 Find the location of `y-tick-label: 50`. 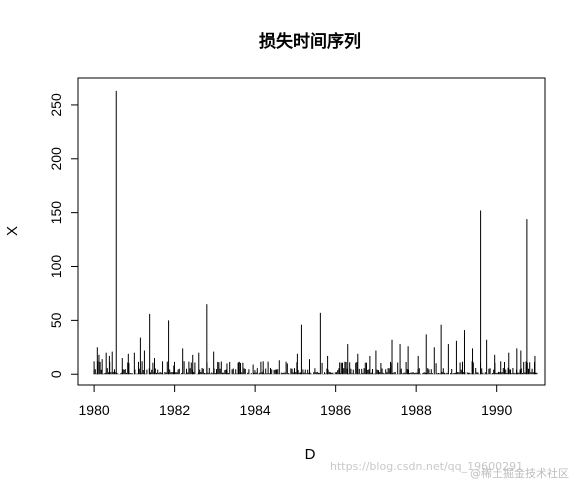

y-tick-label: 50 is located at coordinates (56, 320).